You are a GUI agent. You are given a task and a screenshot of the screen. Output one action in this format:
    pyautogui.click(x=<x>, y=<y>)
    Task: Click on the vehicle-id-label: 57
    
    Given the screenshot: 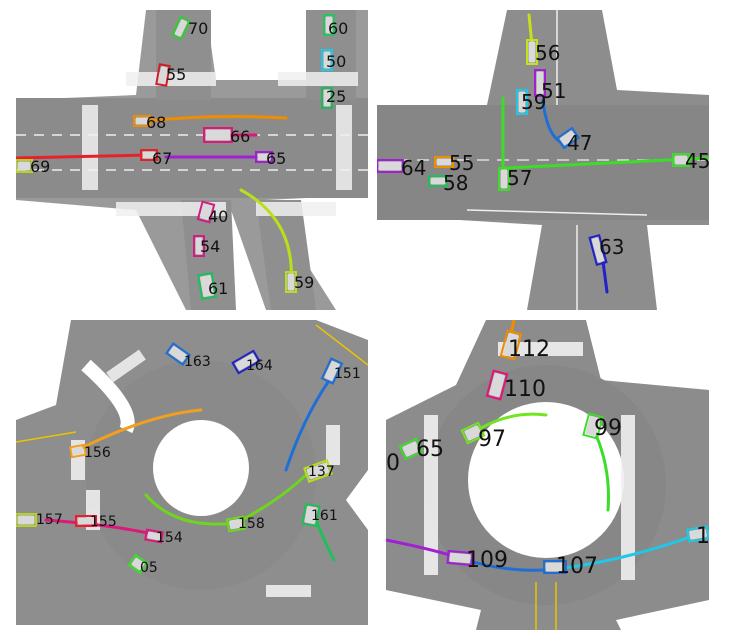 What is the action you would take?
    pyautogui.click(x=519, y=178)
    